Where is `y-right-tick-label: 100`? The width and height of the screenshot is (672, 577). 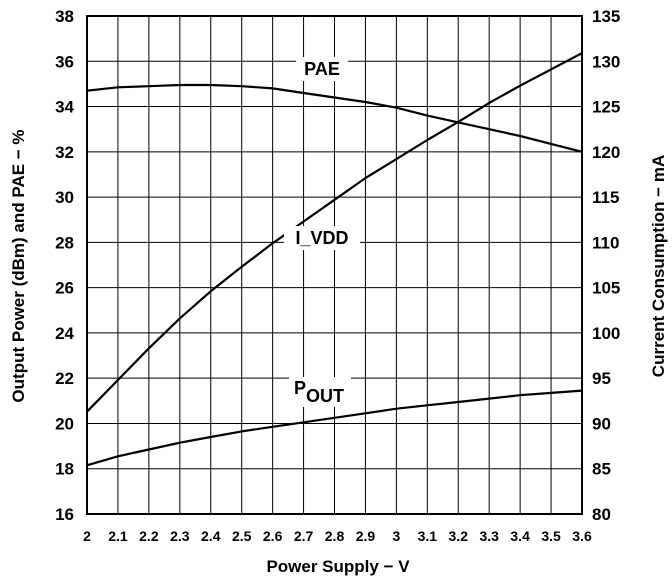 y-right-tick-label: 100 is located at coordinates (606, 333).